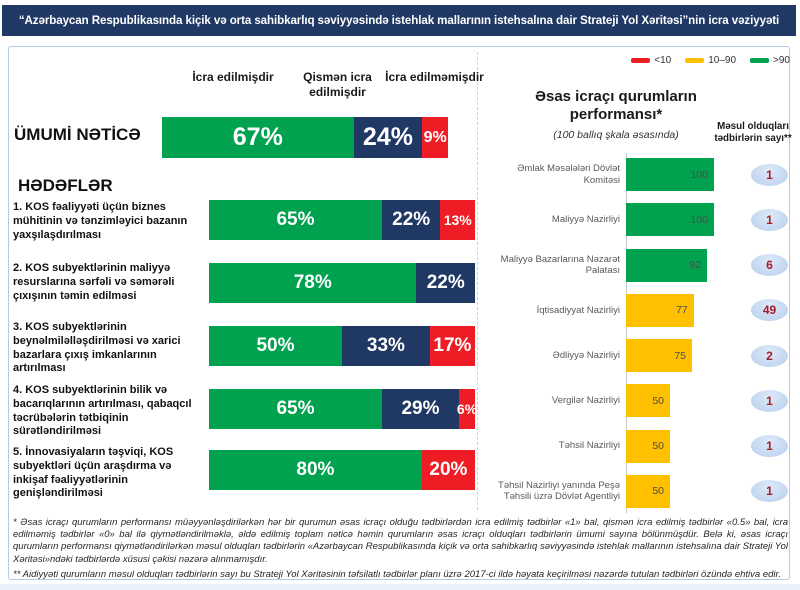 Image resolution: width=800 pixels, height=590 pixels. I want to click on score-value: 92, so click(695, 265).